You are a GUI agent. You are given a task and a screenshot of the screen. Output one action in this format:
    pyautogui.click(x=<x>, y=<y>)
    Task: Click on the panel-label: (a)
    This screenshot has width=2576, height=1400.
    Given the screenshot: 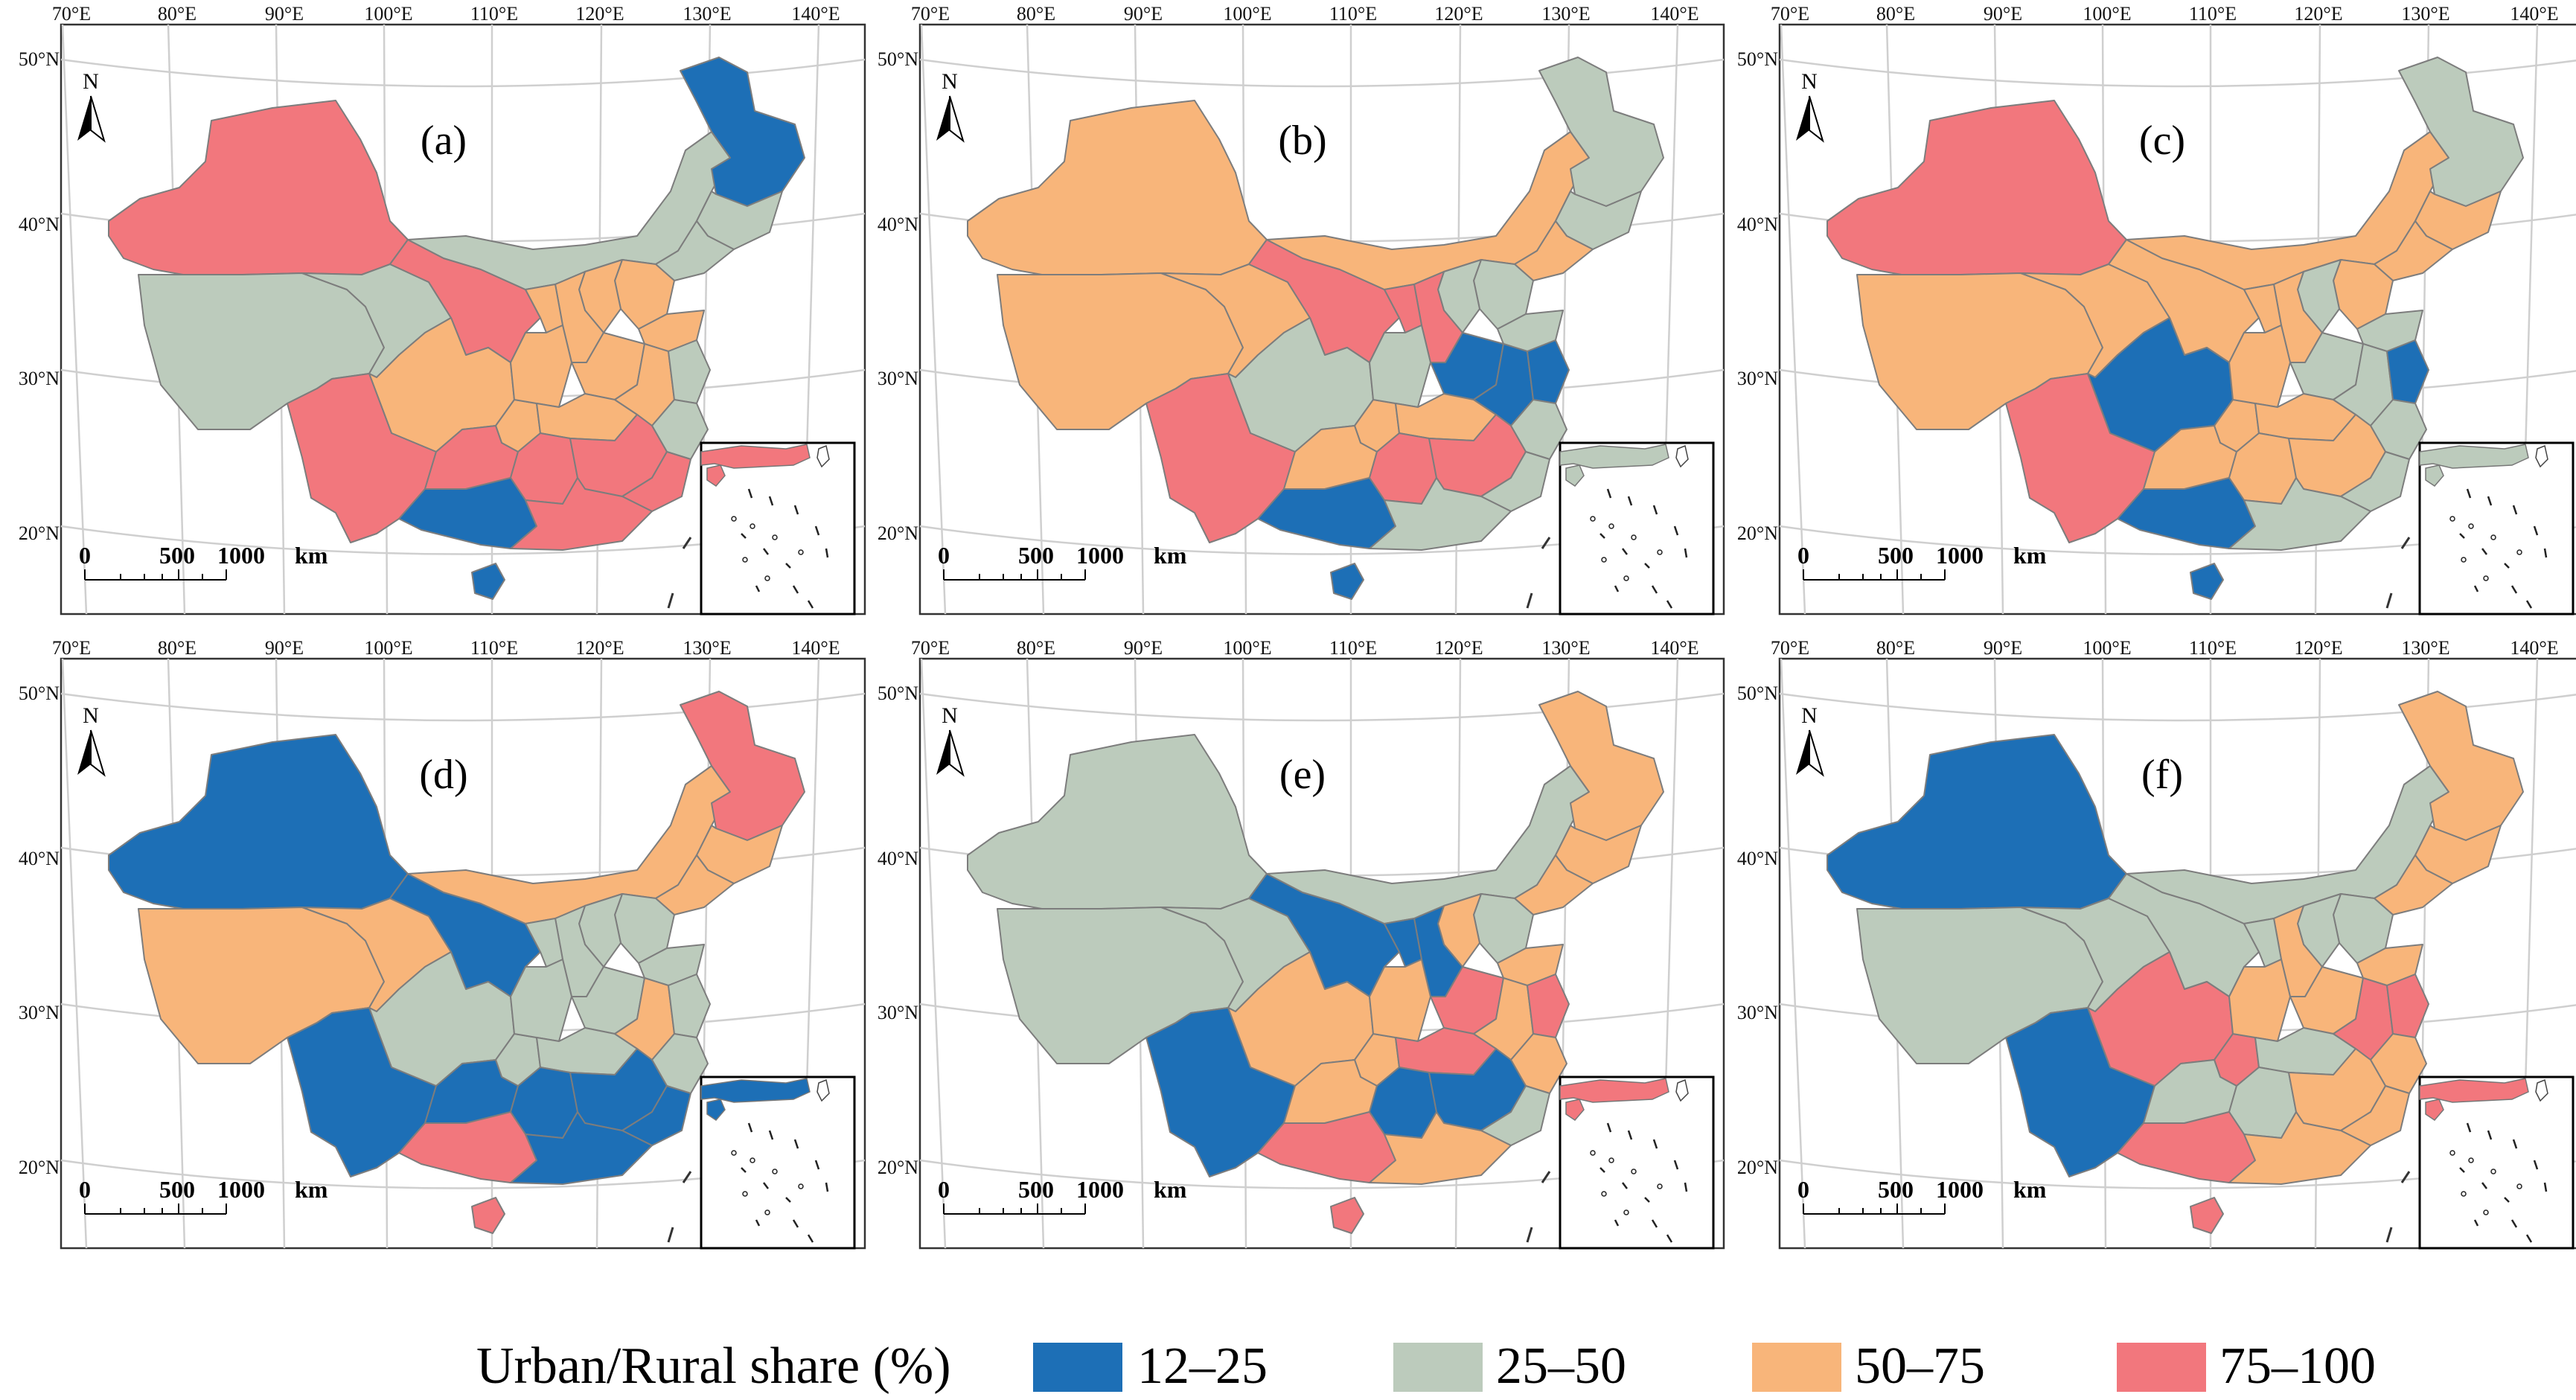 What is the action you would take?
    pyautogui.click(x=444, y=141)
    